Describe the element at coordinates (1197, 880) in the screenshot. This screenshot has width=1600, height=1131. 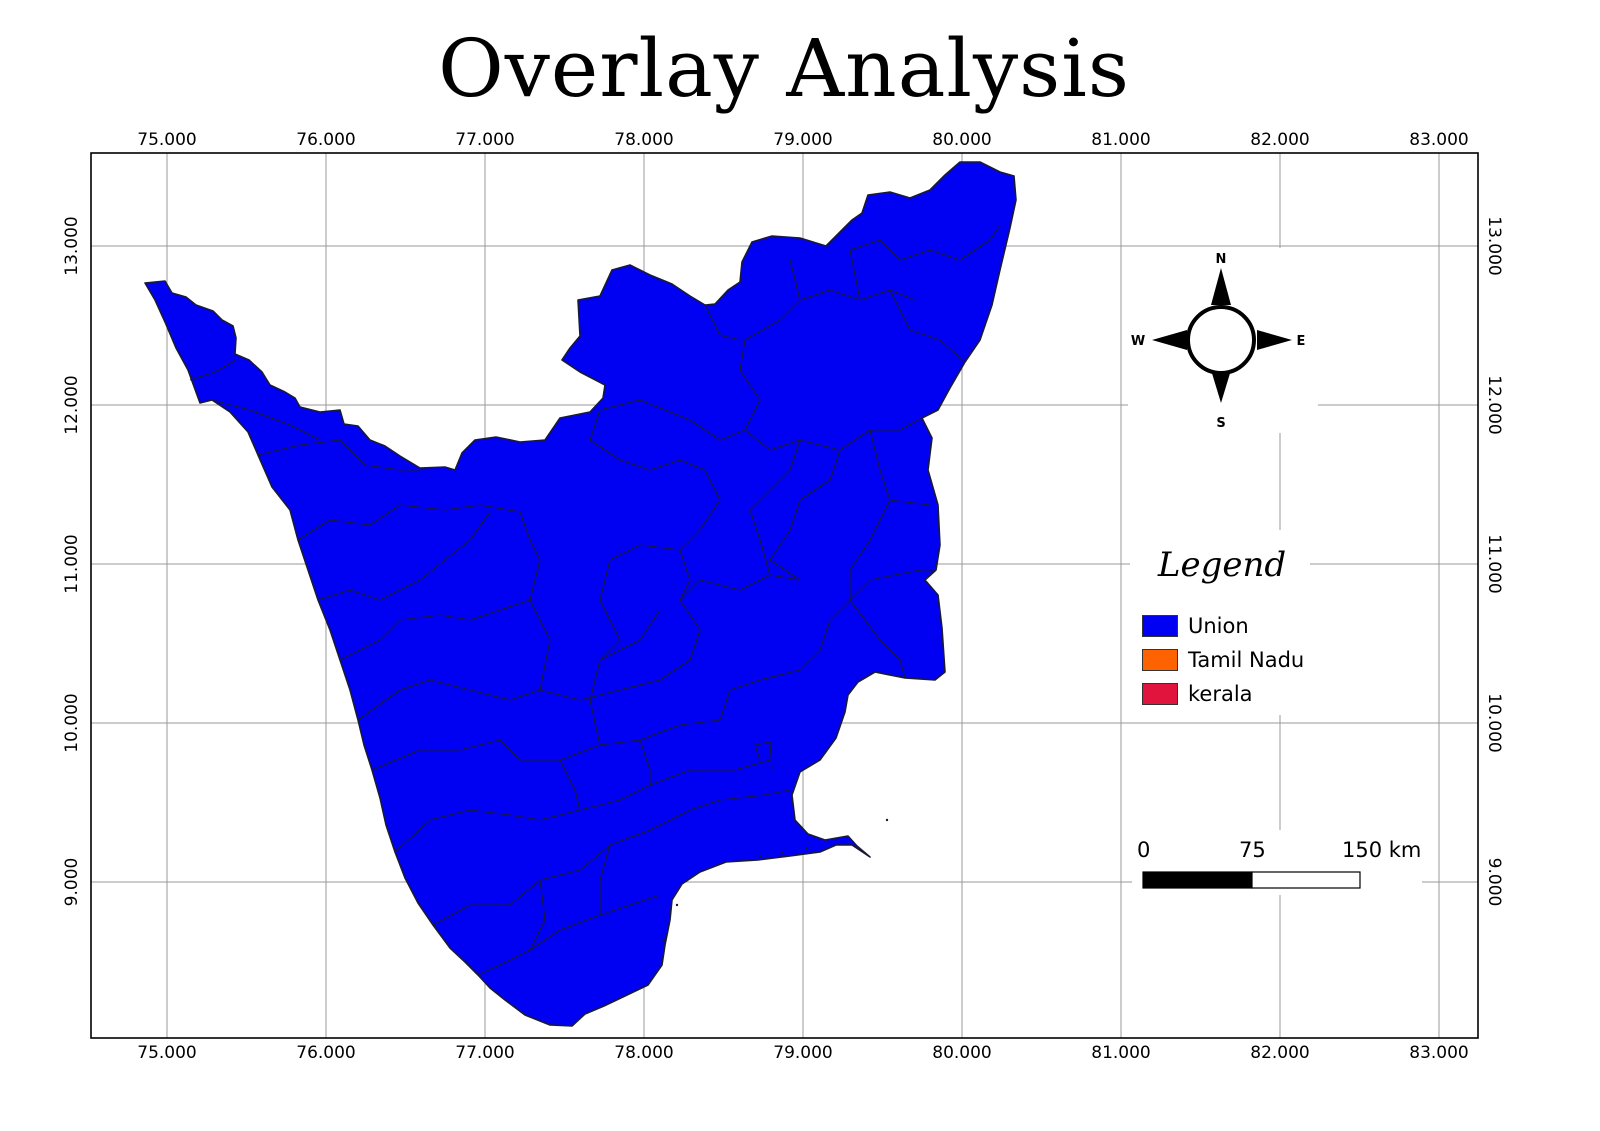
I see `scale-bar-dark` at that location.